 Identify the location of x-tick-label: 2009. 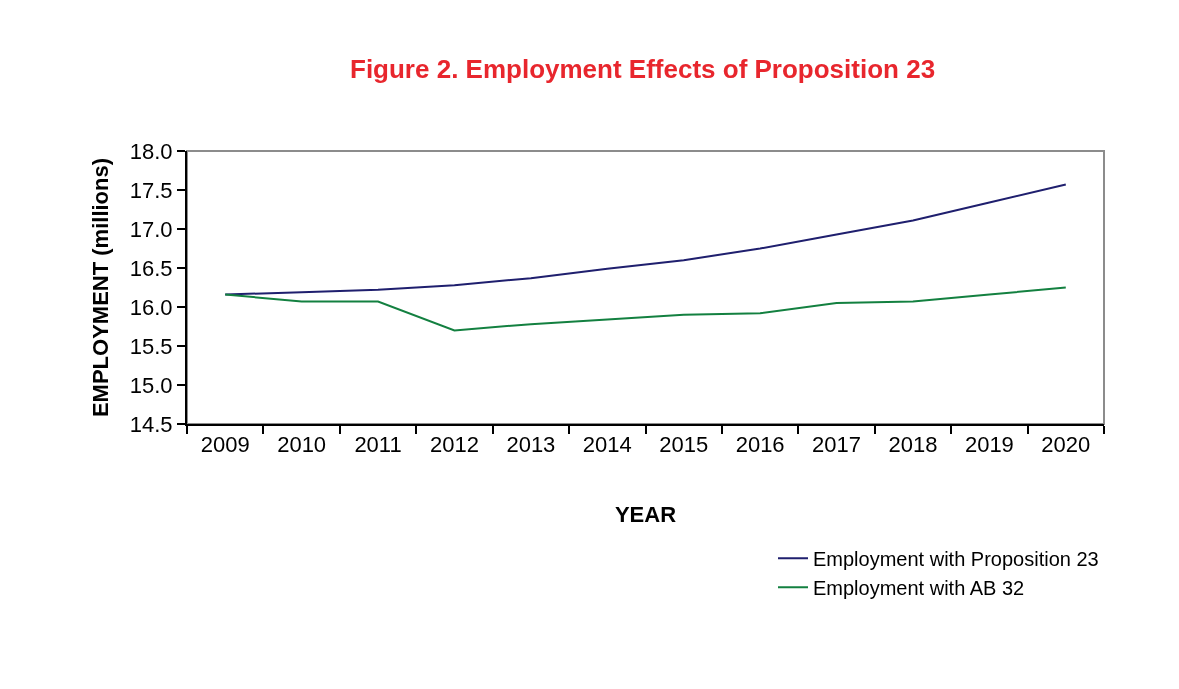
(225, 445).